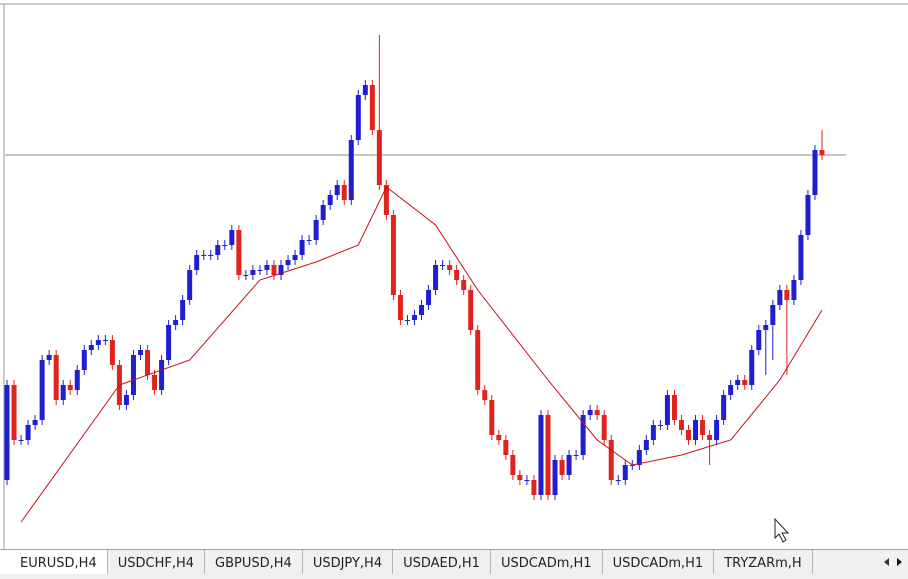 The width and height of the screenshot is (908, 579). What do you see at coordinates (763, 562) in the screenshot?
I see `symbol-tab: TRYZARm,H` at bounding box center [763, 562].